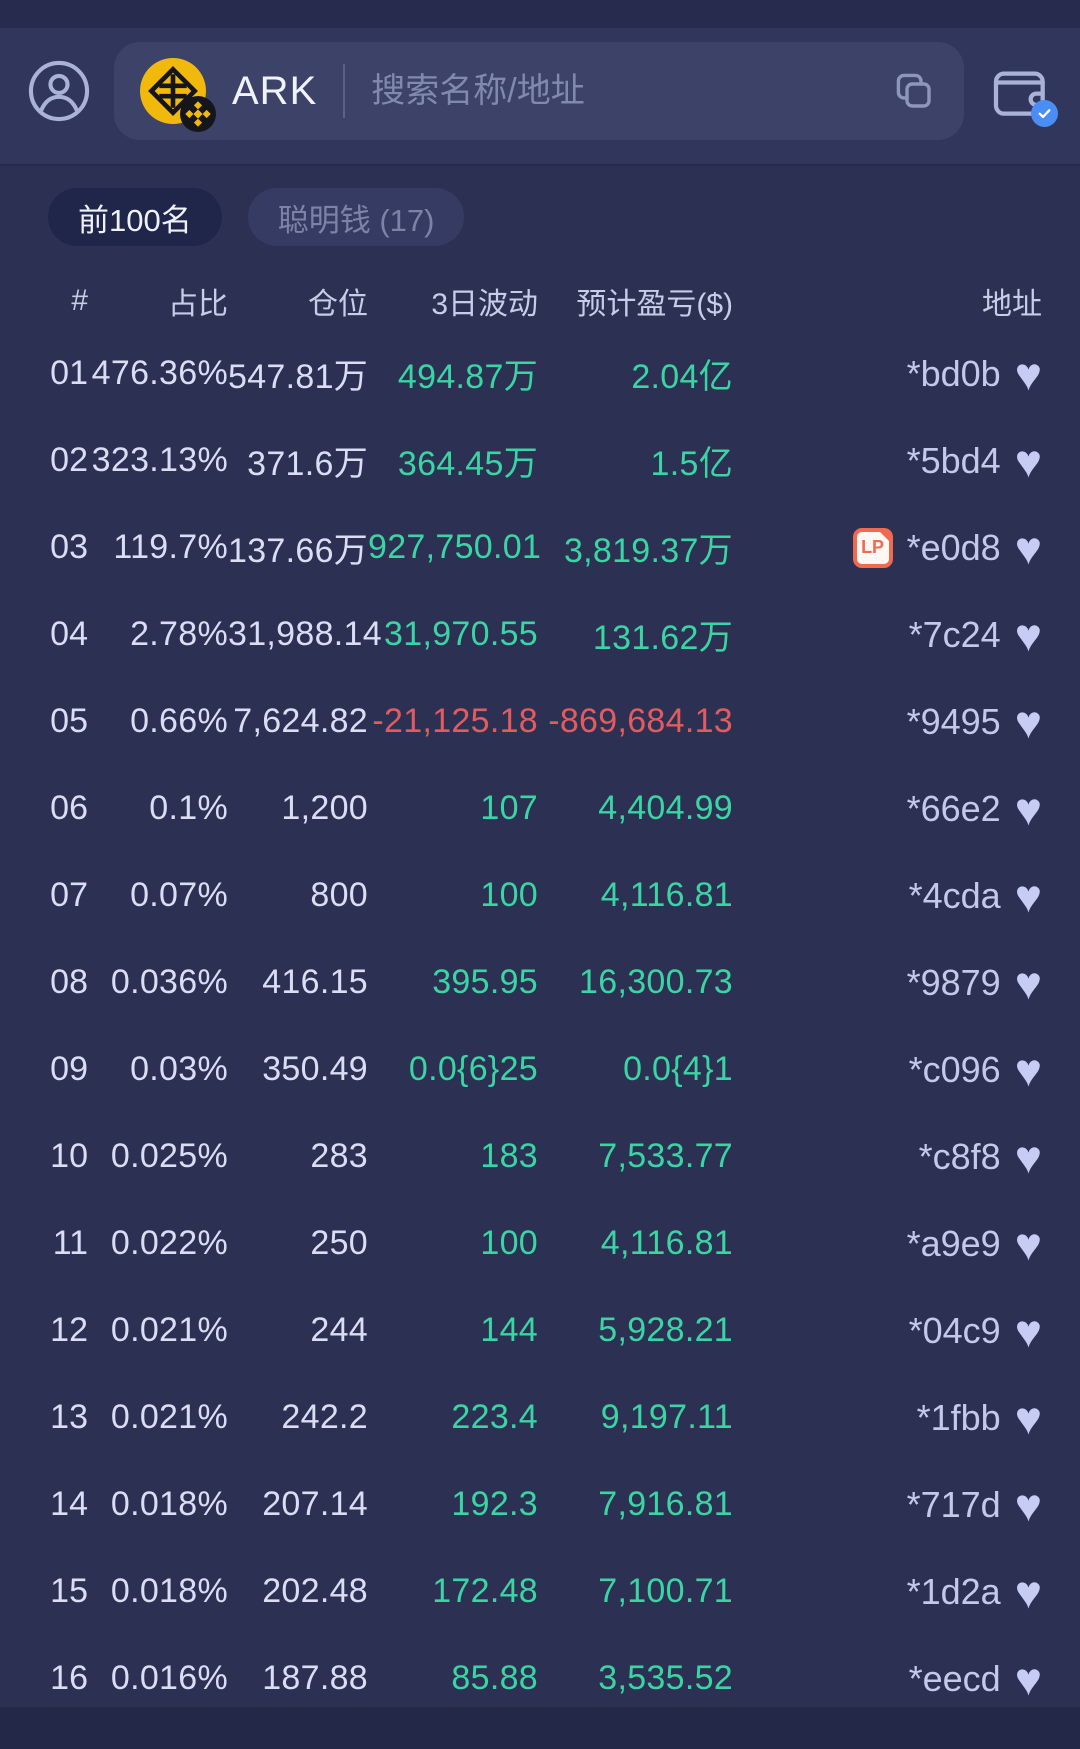 The width and height of the screenshot is (1080, 1749). What do you see at coordinates (344, 91) in the screenshot?
I see `search-divider` at bounding box center [344, 91].